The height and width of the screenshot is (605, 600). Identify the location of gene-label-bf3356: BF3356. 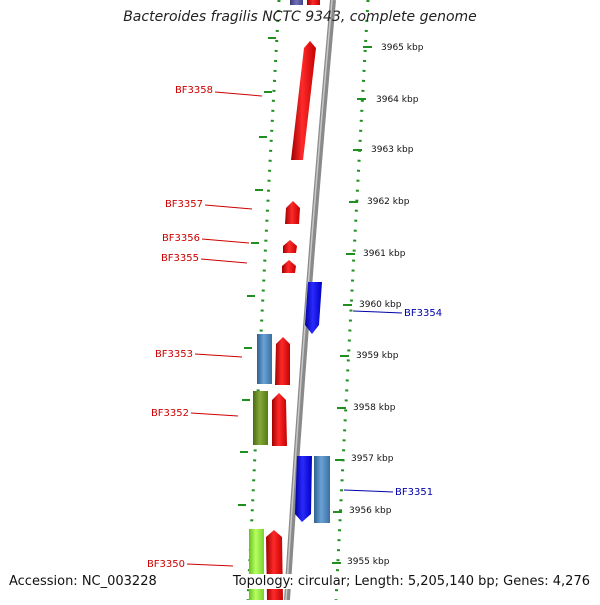
(181, 238).